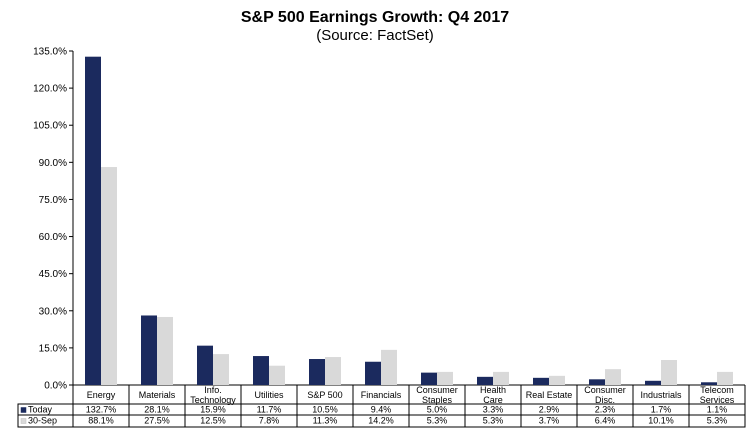  What do you see at coordinates (605, 410) in the screenshot?
I see `data-label: 2.3%` at bounding box center [605, 410].